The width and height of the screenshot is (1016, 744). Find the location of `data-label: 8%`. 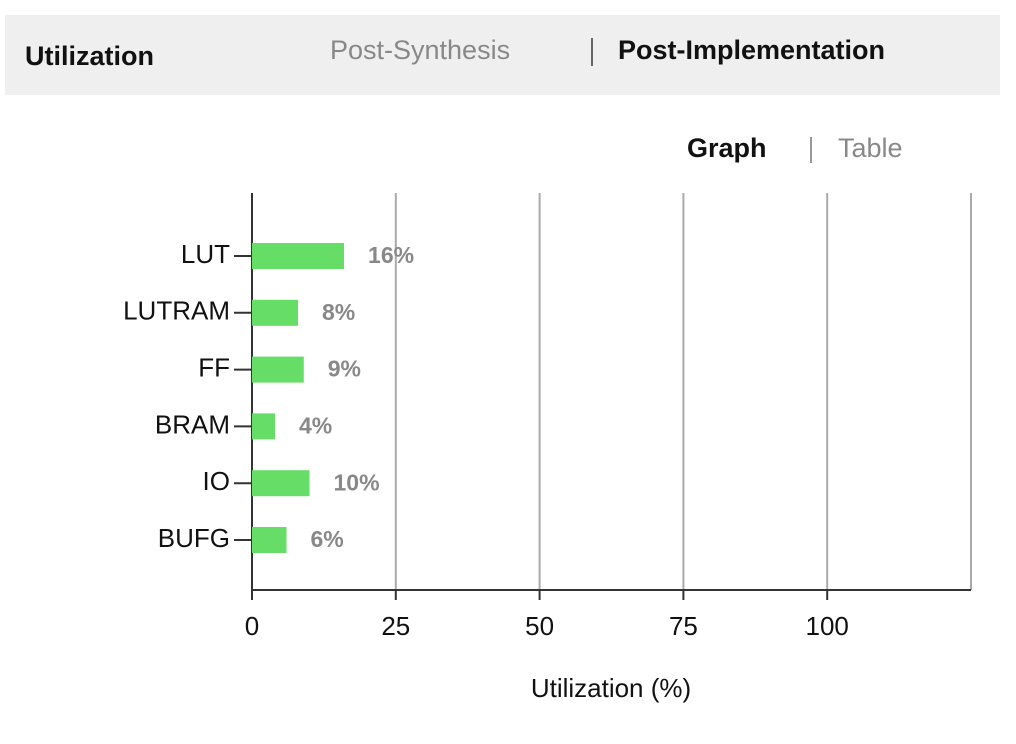

data-label: 8% is located at coordinates (338, 312).